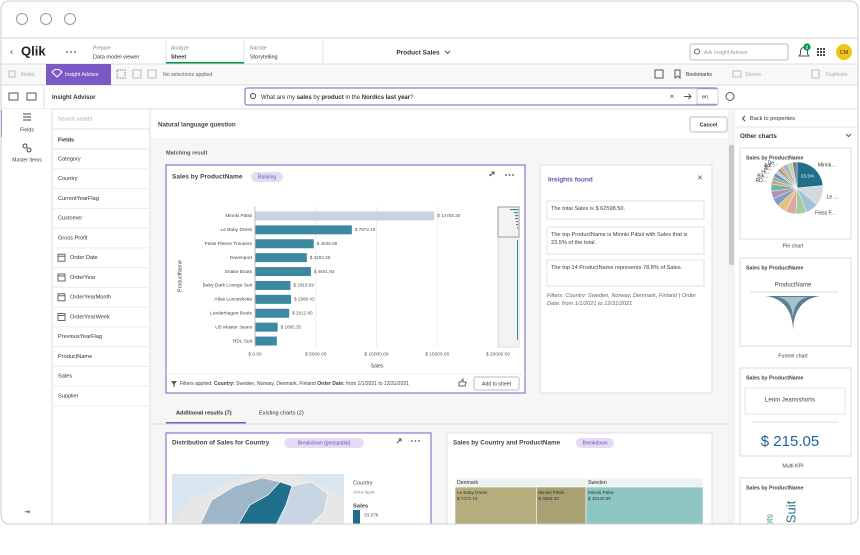 The width and height of the screenshot is (860, 555). What do you see at coordinates (90, 317) in the screenshot?
I see `field-item: OrderYearWeek` at bounding box center [90, 317].